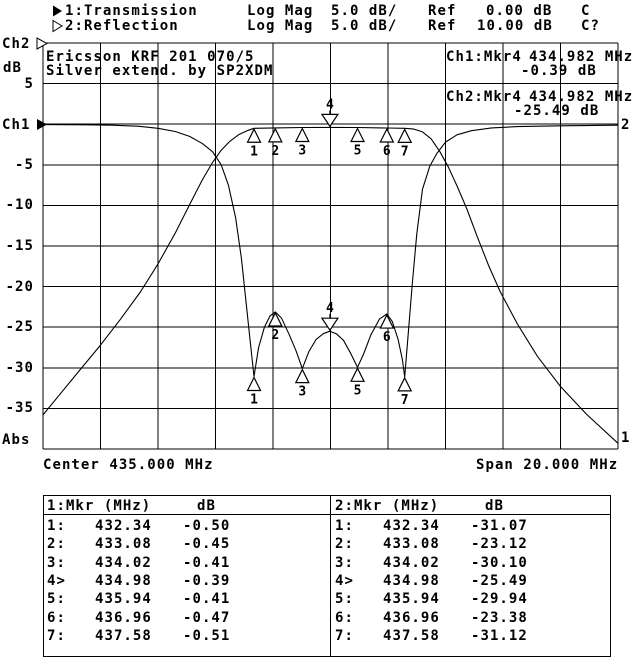 Image resolution: width=640 pixels, height=659 pixels. What do you see at coordinates (254, 399) in the screenshot?
I see `marker-label: 1` at bounding box center [254, 399].